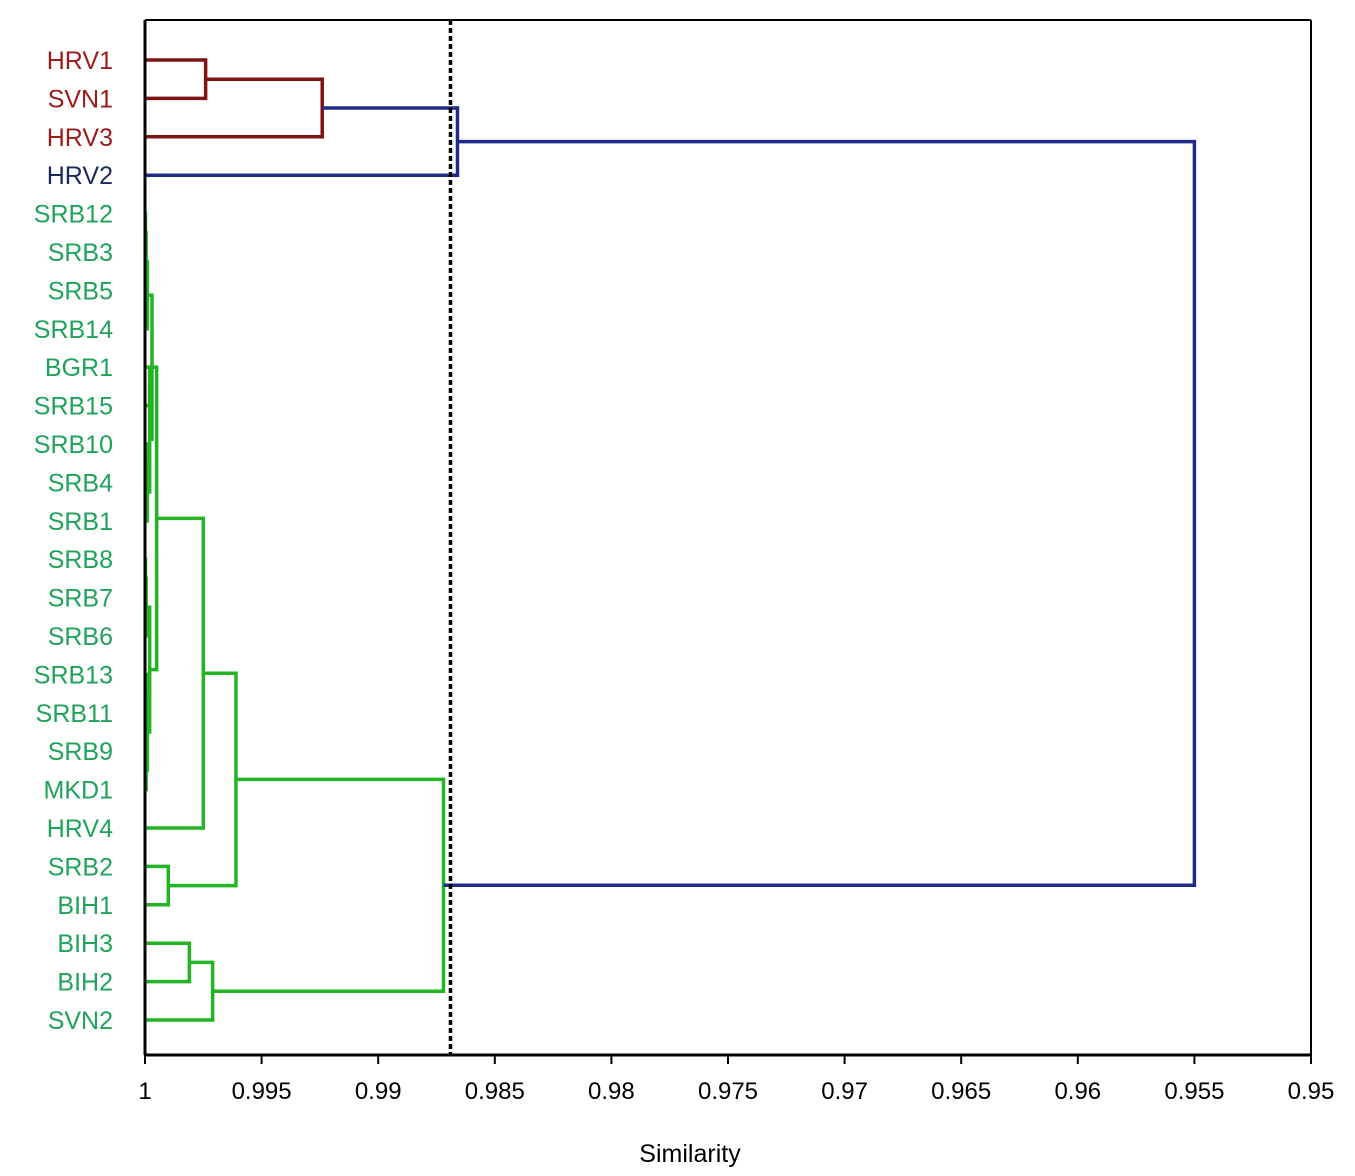 Image resolution: width=1355 pixels, height=1176 pixels. Describe the element at coordinates (73, 675) in the screenshot. I see `leaf-label-srb13: SRB13` at that location.